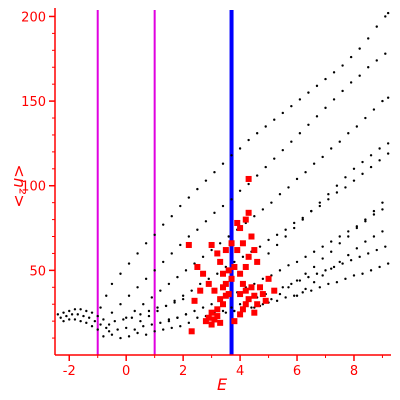 The width and height of the screenshot is (400, 400). Describe the element at coordinates (37, 271) in the screenshot. I see `y-tick-label: 50` at that location.